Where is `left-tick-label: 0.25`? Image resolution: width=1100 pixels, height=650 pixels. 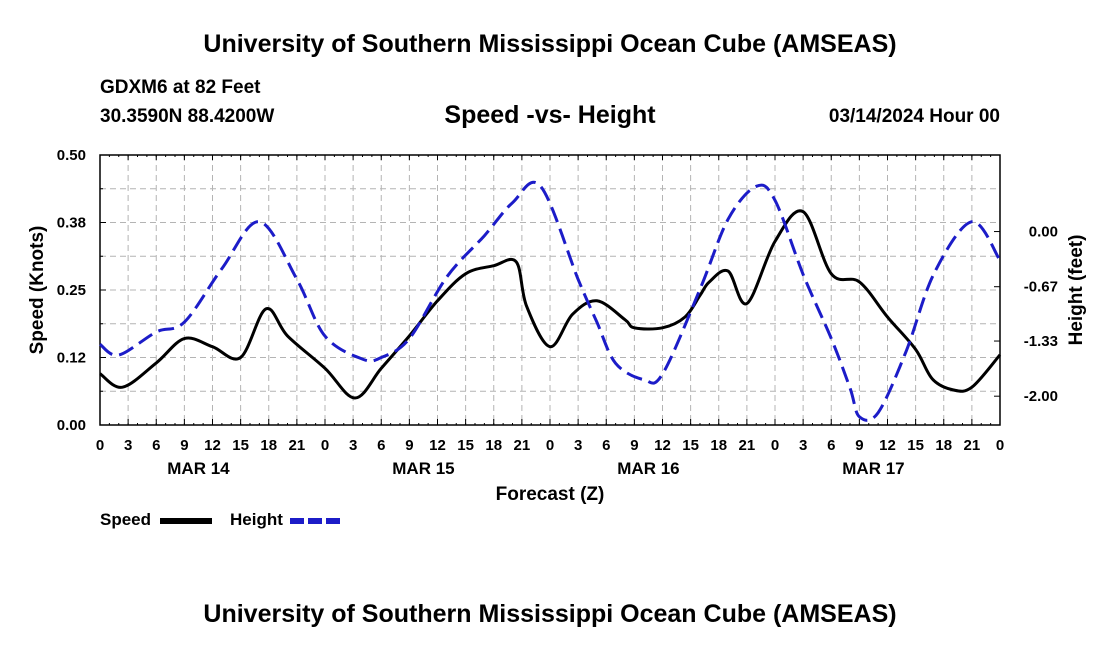
left-tick-label: 0.25 is located at coordinates (71, 290).